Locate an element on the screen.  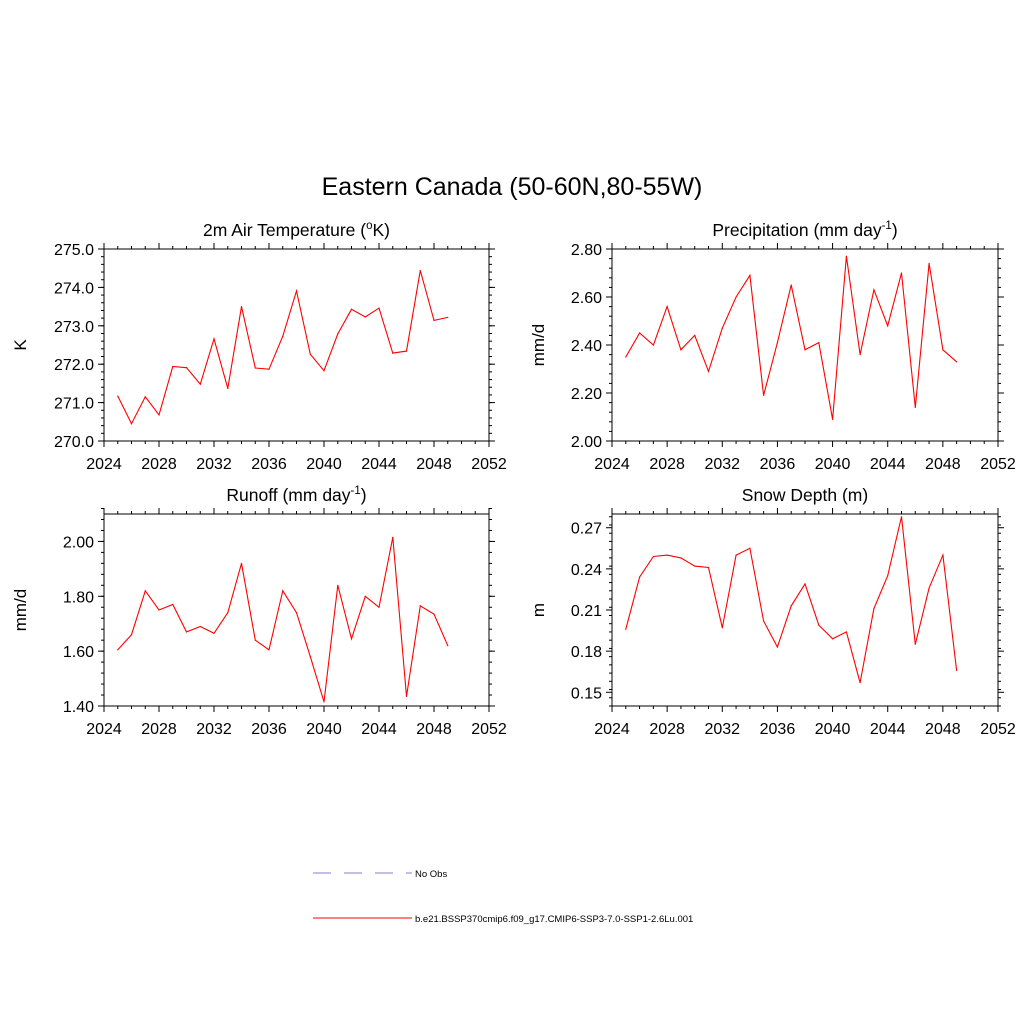
legend-obs-label: No Obs is located at coordinates (431, 874).